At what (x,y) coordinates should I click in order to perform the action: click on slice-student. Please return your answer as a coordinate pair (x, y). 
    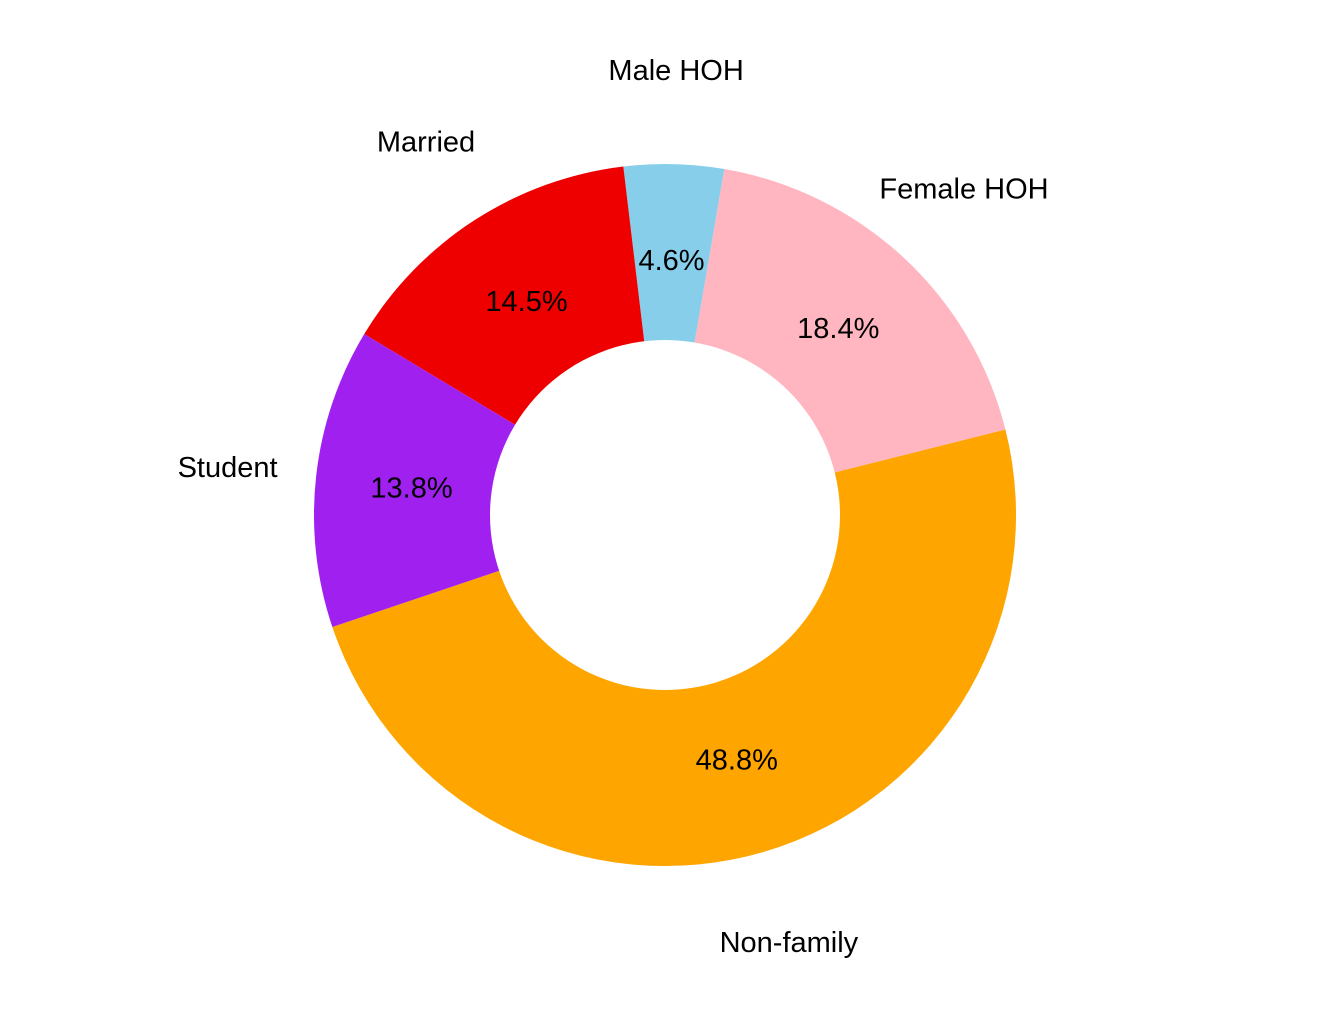
    Looking at the image, I should click on (489, 480).